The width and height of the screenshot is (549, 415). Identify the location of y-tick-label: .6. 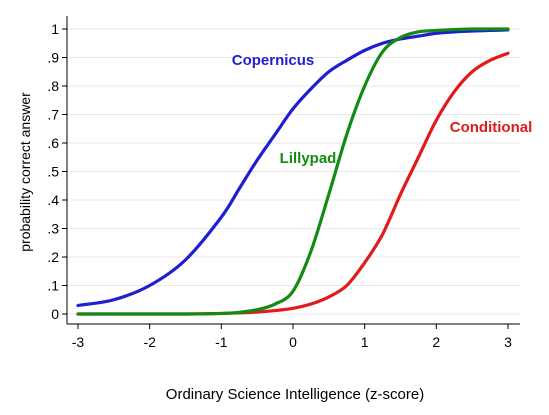
(53, 143).